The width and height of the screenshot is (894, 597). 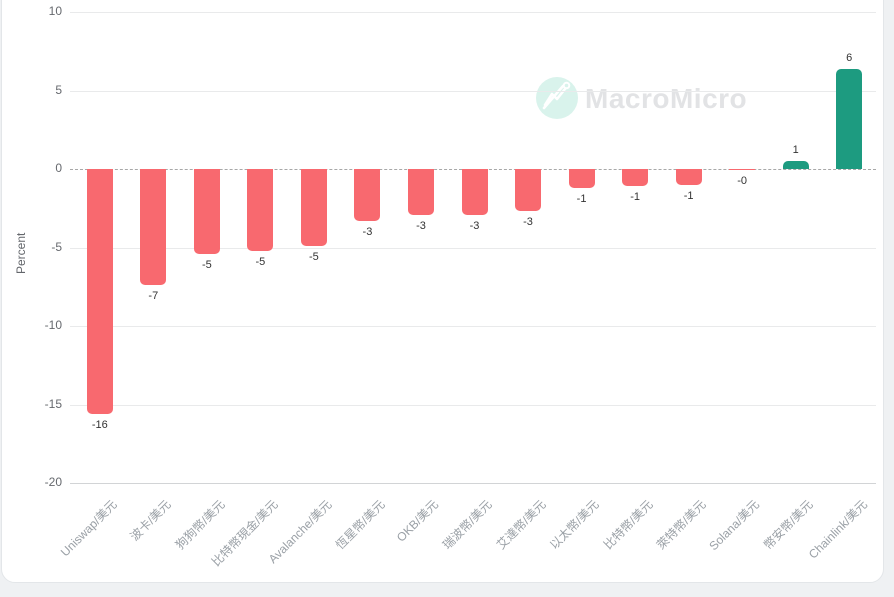 I want to click on macromicro-logo-icon, so click(x=557, y=98).